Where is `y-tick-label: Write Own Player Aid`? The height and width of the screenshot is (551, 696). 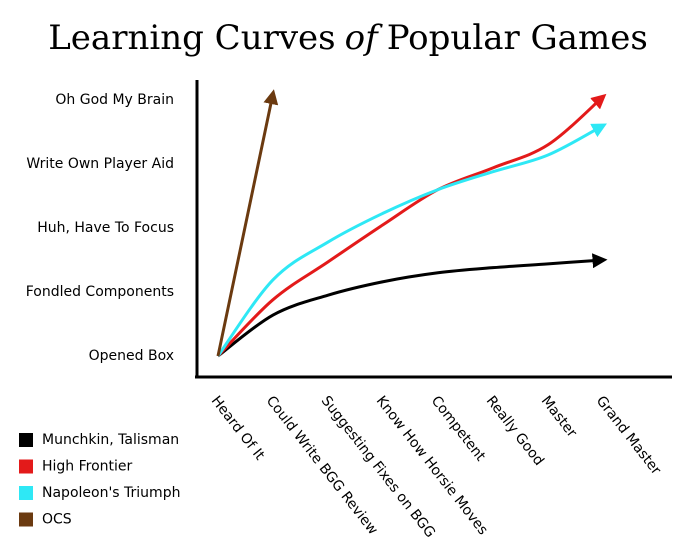 y-tick-label: Write Own Player Aid is located at coordinates (100, 164).